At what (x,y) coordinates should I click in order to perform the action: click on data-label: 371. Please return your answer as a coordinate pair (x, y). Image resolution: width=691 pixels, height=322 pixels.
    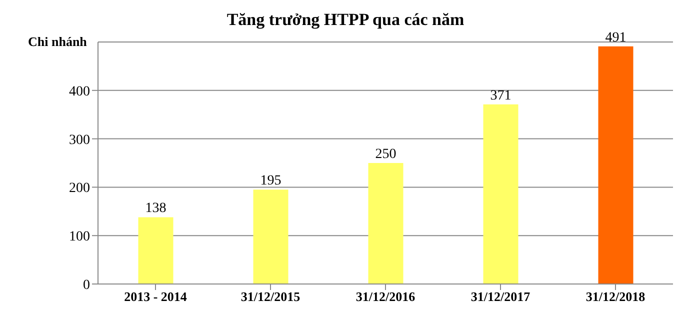
    Looking at the image, I should click on (501, 96).